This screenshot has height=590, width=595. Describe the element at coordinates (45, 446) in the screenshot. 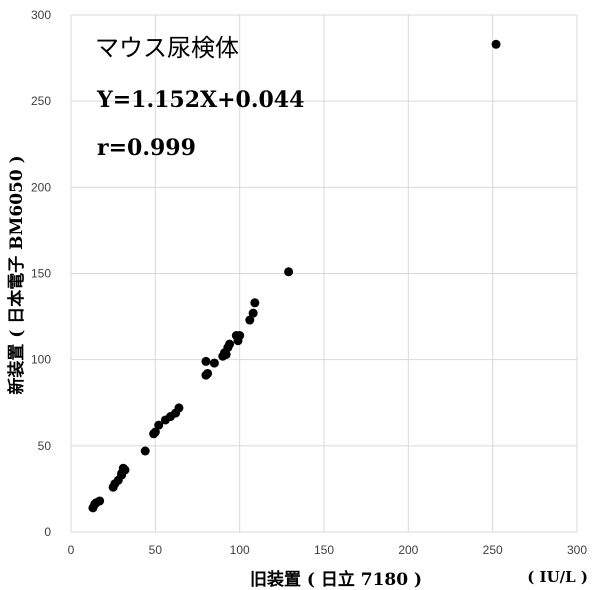

I see `y-tick-label-1: 50` at that location.